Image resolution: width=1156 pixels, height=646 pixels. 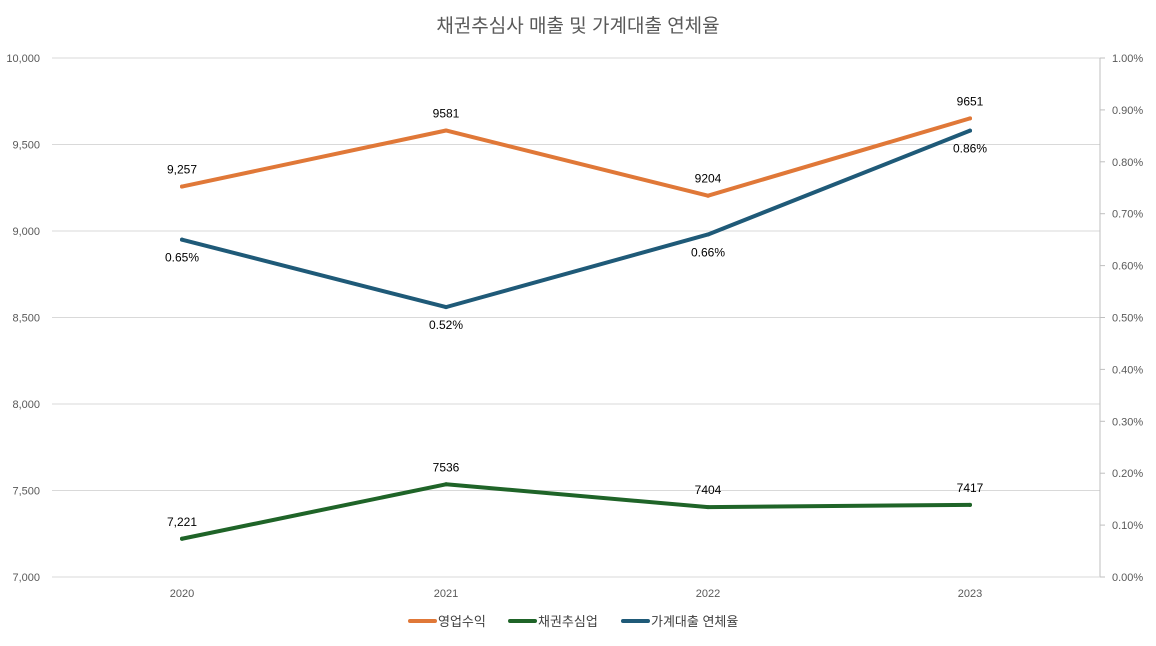 What do you see at coordinates (182, 258) in the screenshot?
I see `data-label: 0.65%` at bounding box center [182, 258].